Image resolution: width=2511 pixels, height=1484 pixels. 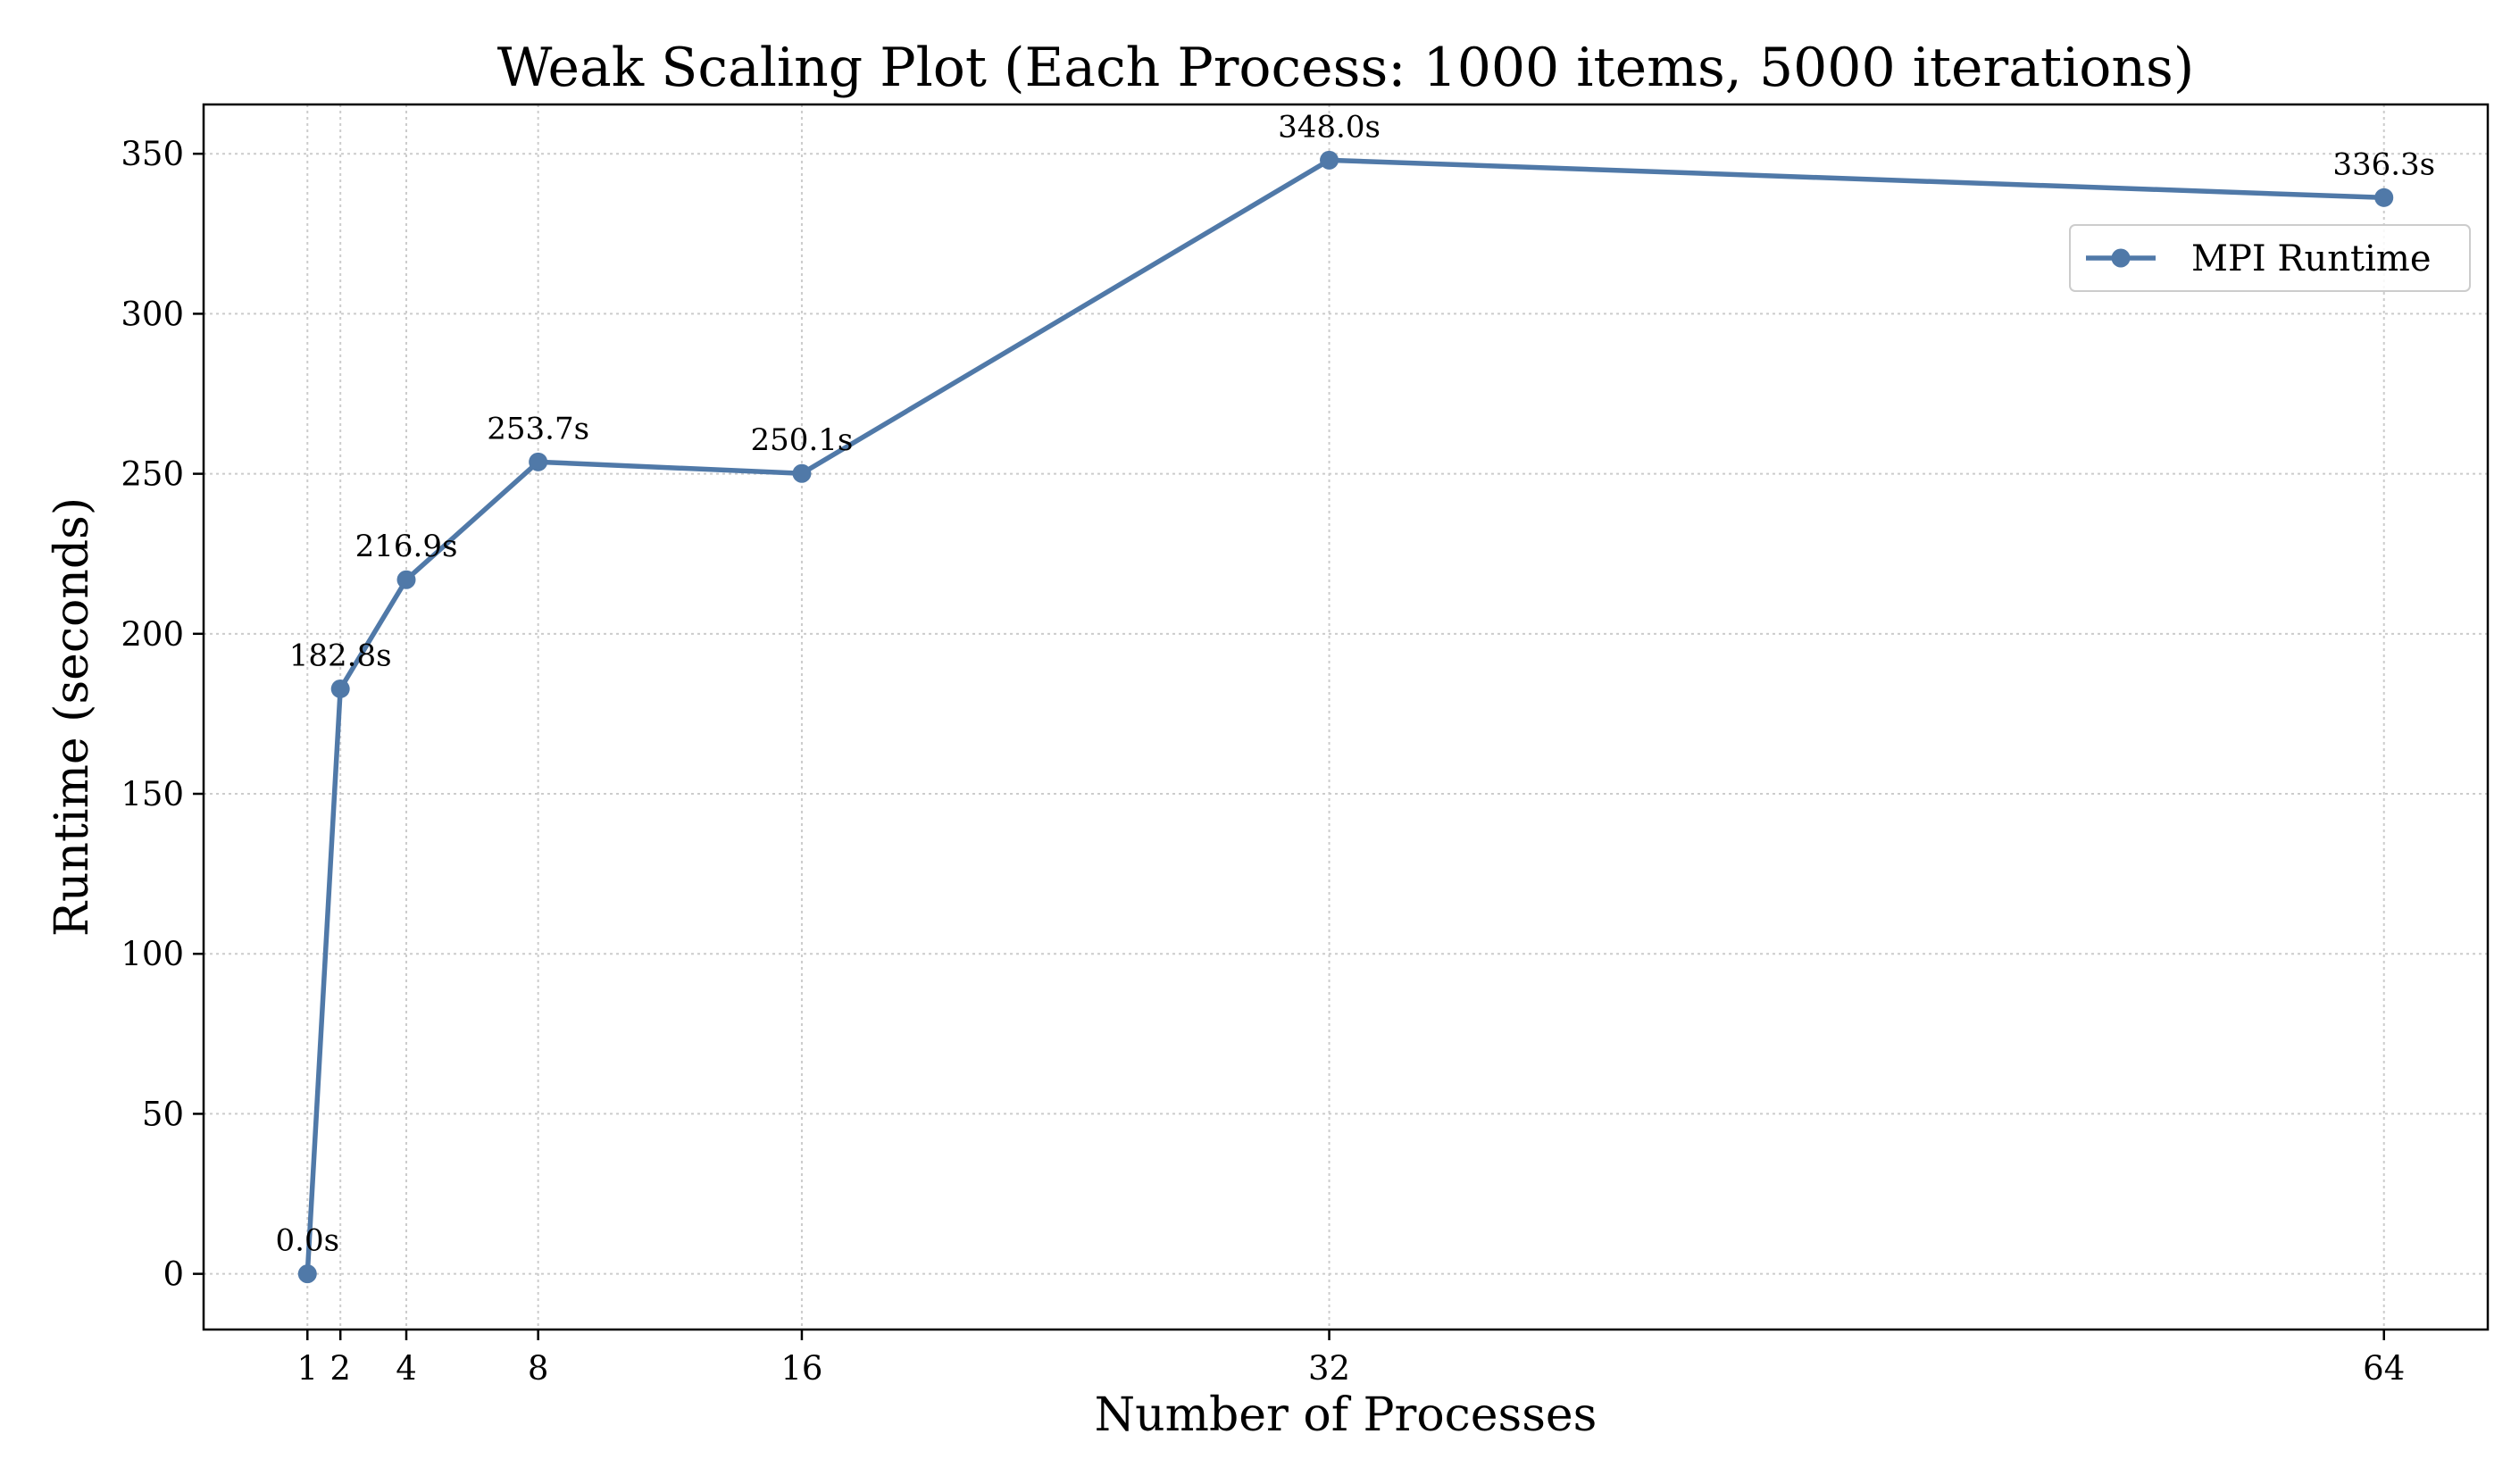 I want to click on x-axis: 1 2 4 8 16 32 64, so click(x=1350, y=1359).